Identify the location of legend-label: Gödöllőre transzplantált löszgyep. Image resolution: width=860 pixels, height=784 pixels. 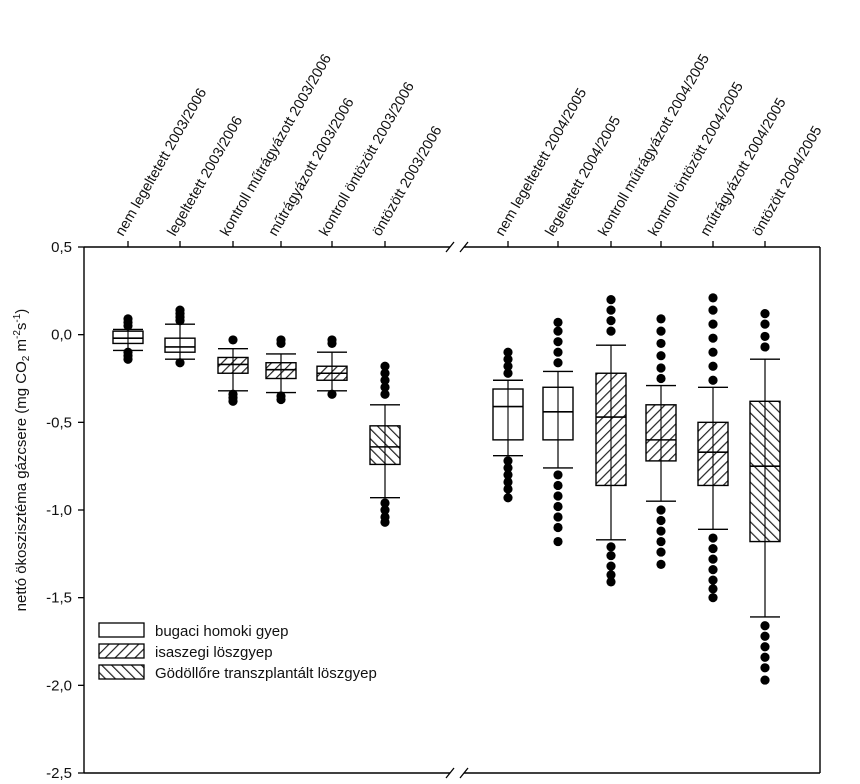
(266, 673).